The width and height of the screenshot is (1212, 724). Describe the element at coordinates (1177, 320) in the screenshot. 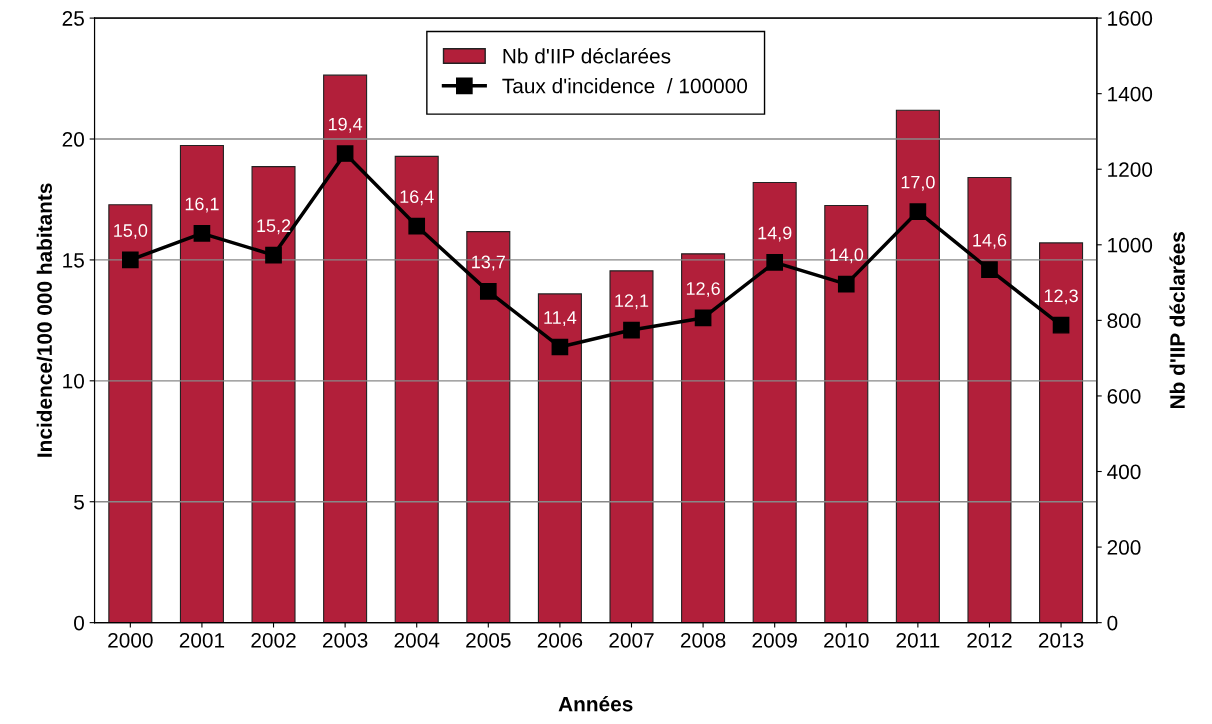

I see `y2-axis-title: Nb d'IIP déclarées` at that location.